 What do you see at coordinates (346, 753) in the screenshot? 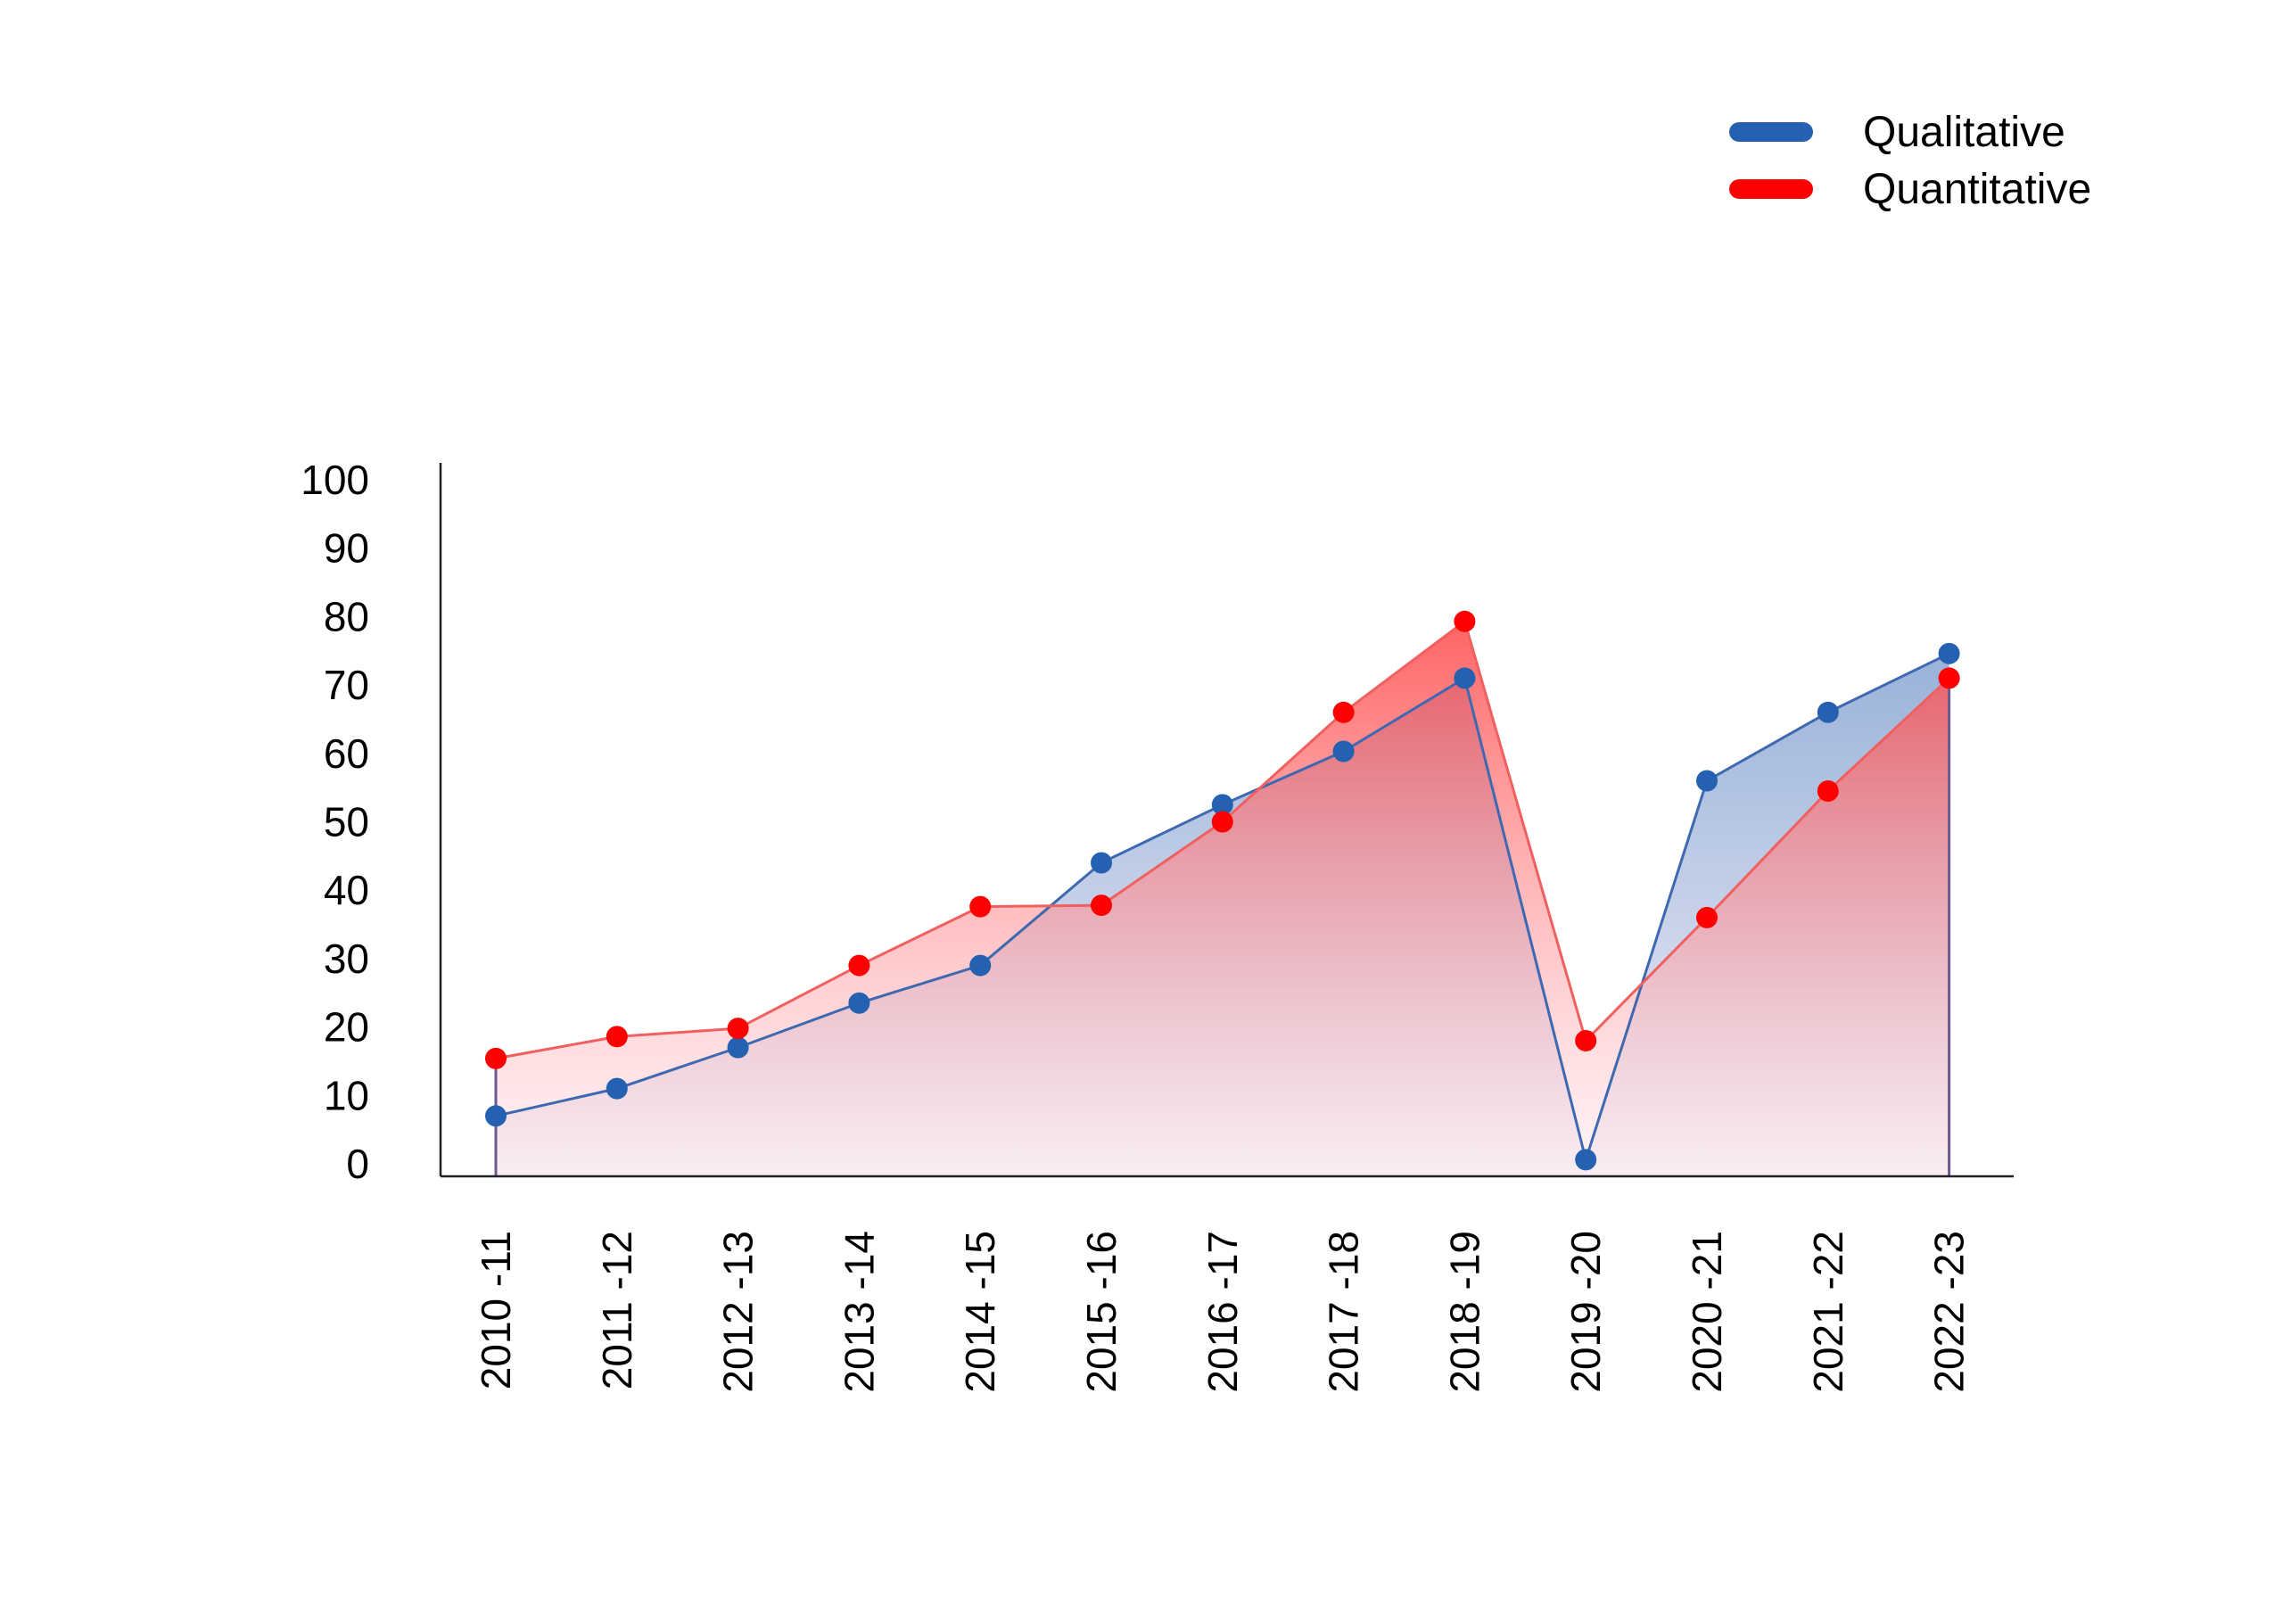
I see `y-tick-label: 60` at bounding box center [346, 753].